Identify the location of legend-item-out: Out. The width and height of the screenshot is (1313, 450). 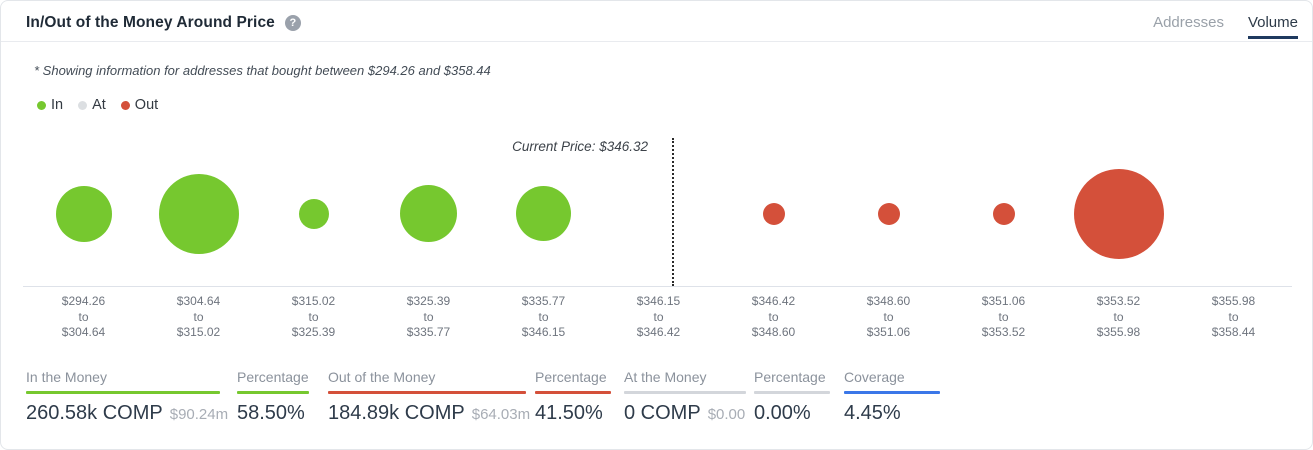
(139, 105).